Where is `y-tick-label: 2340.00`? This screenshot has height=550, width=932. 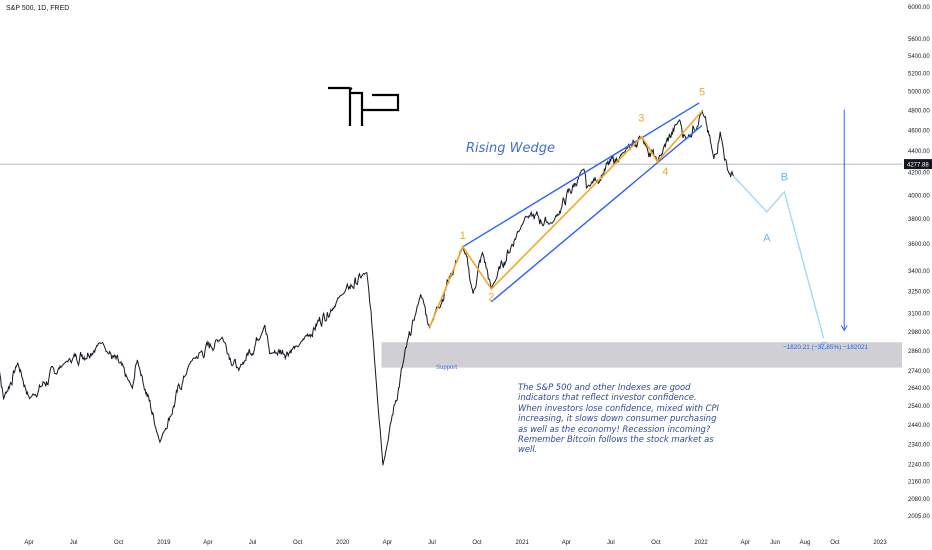
y-tick-label: 2340.00 is located at coordinates (919, 445).